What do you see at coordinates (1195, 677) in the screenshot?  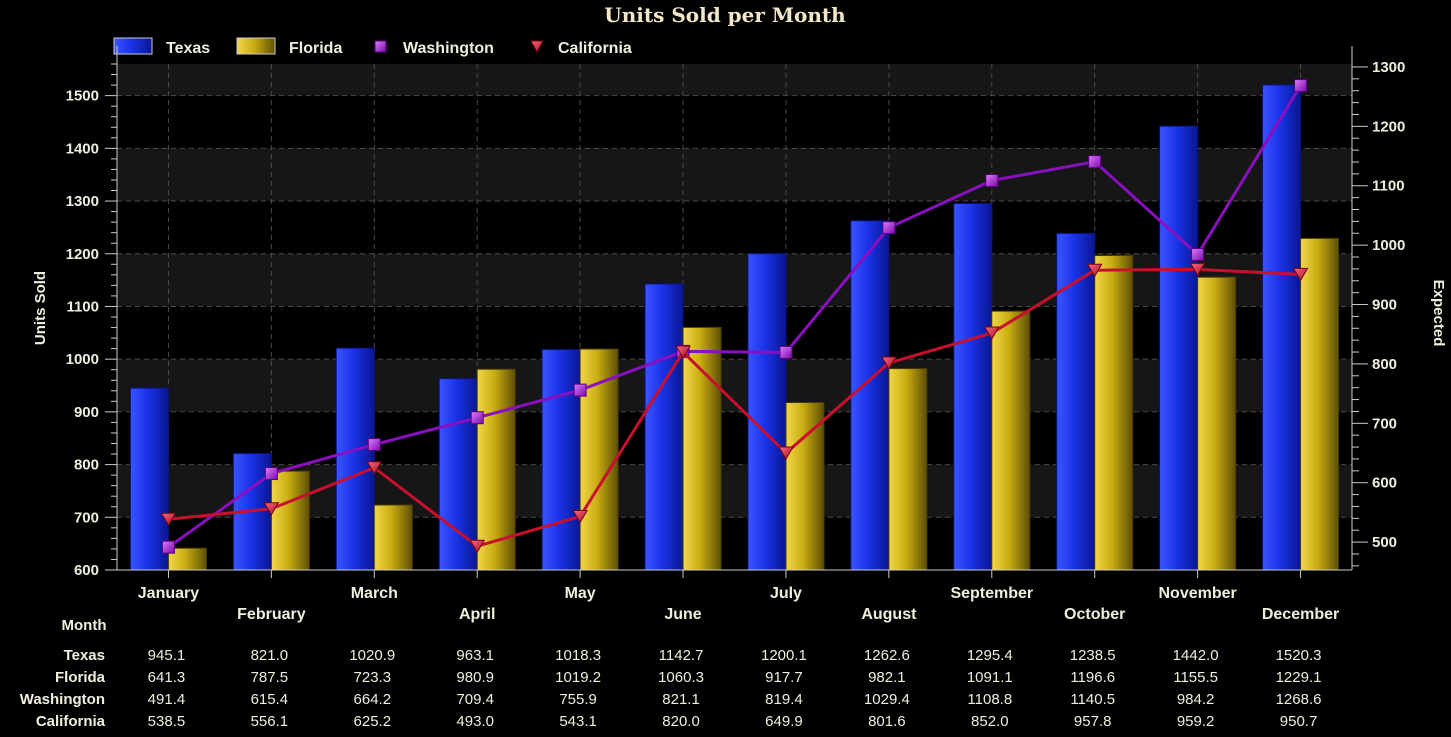 I see `table-cell: 1155.5` at bounding box center [1195, 677].